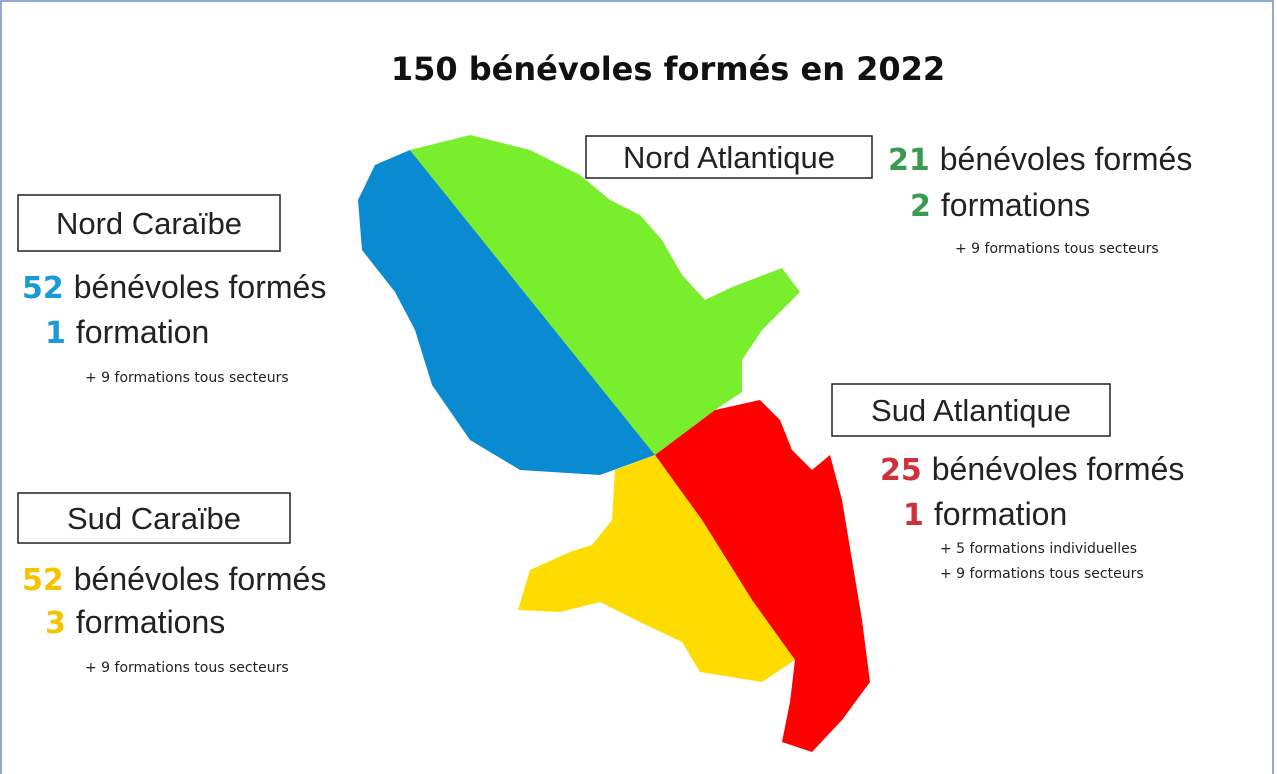  I want to click on volunteers-line: 25 bénévoles formés, so click(1032, 469).